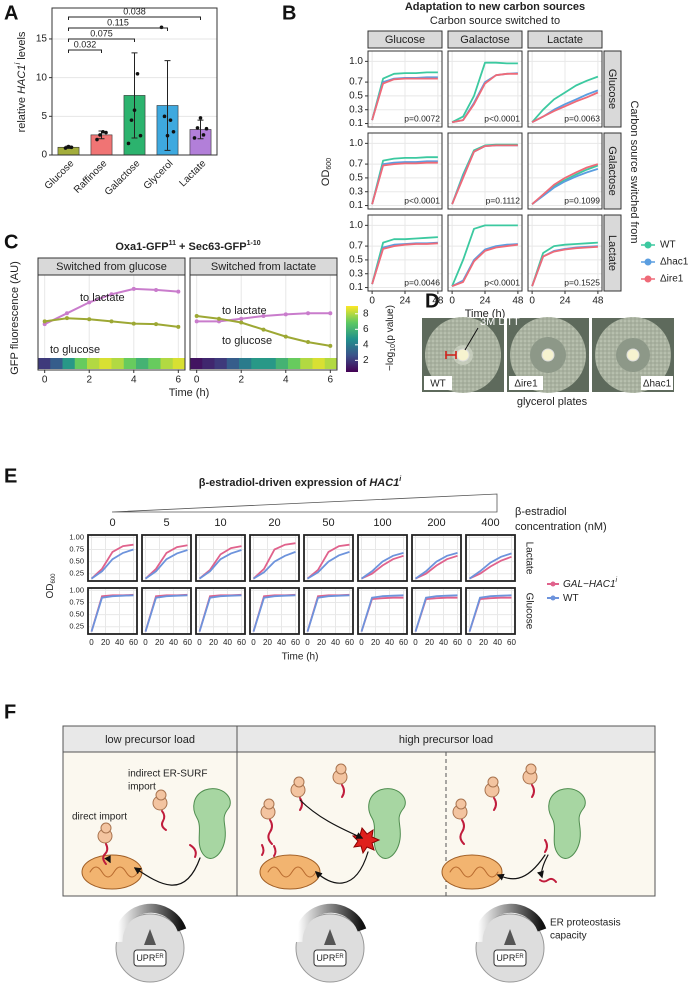 The height and width of the screenshot is (992, 700). Describe the element at coordinates (134, 18) in the screenshot. I see `significance-bracket` at that location.